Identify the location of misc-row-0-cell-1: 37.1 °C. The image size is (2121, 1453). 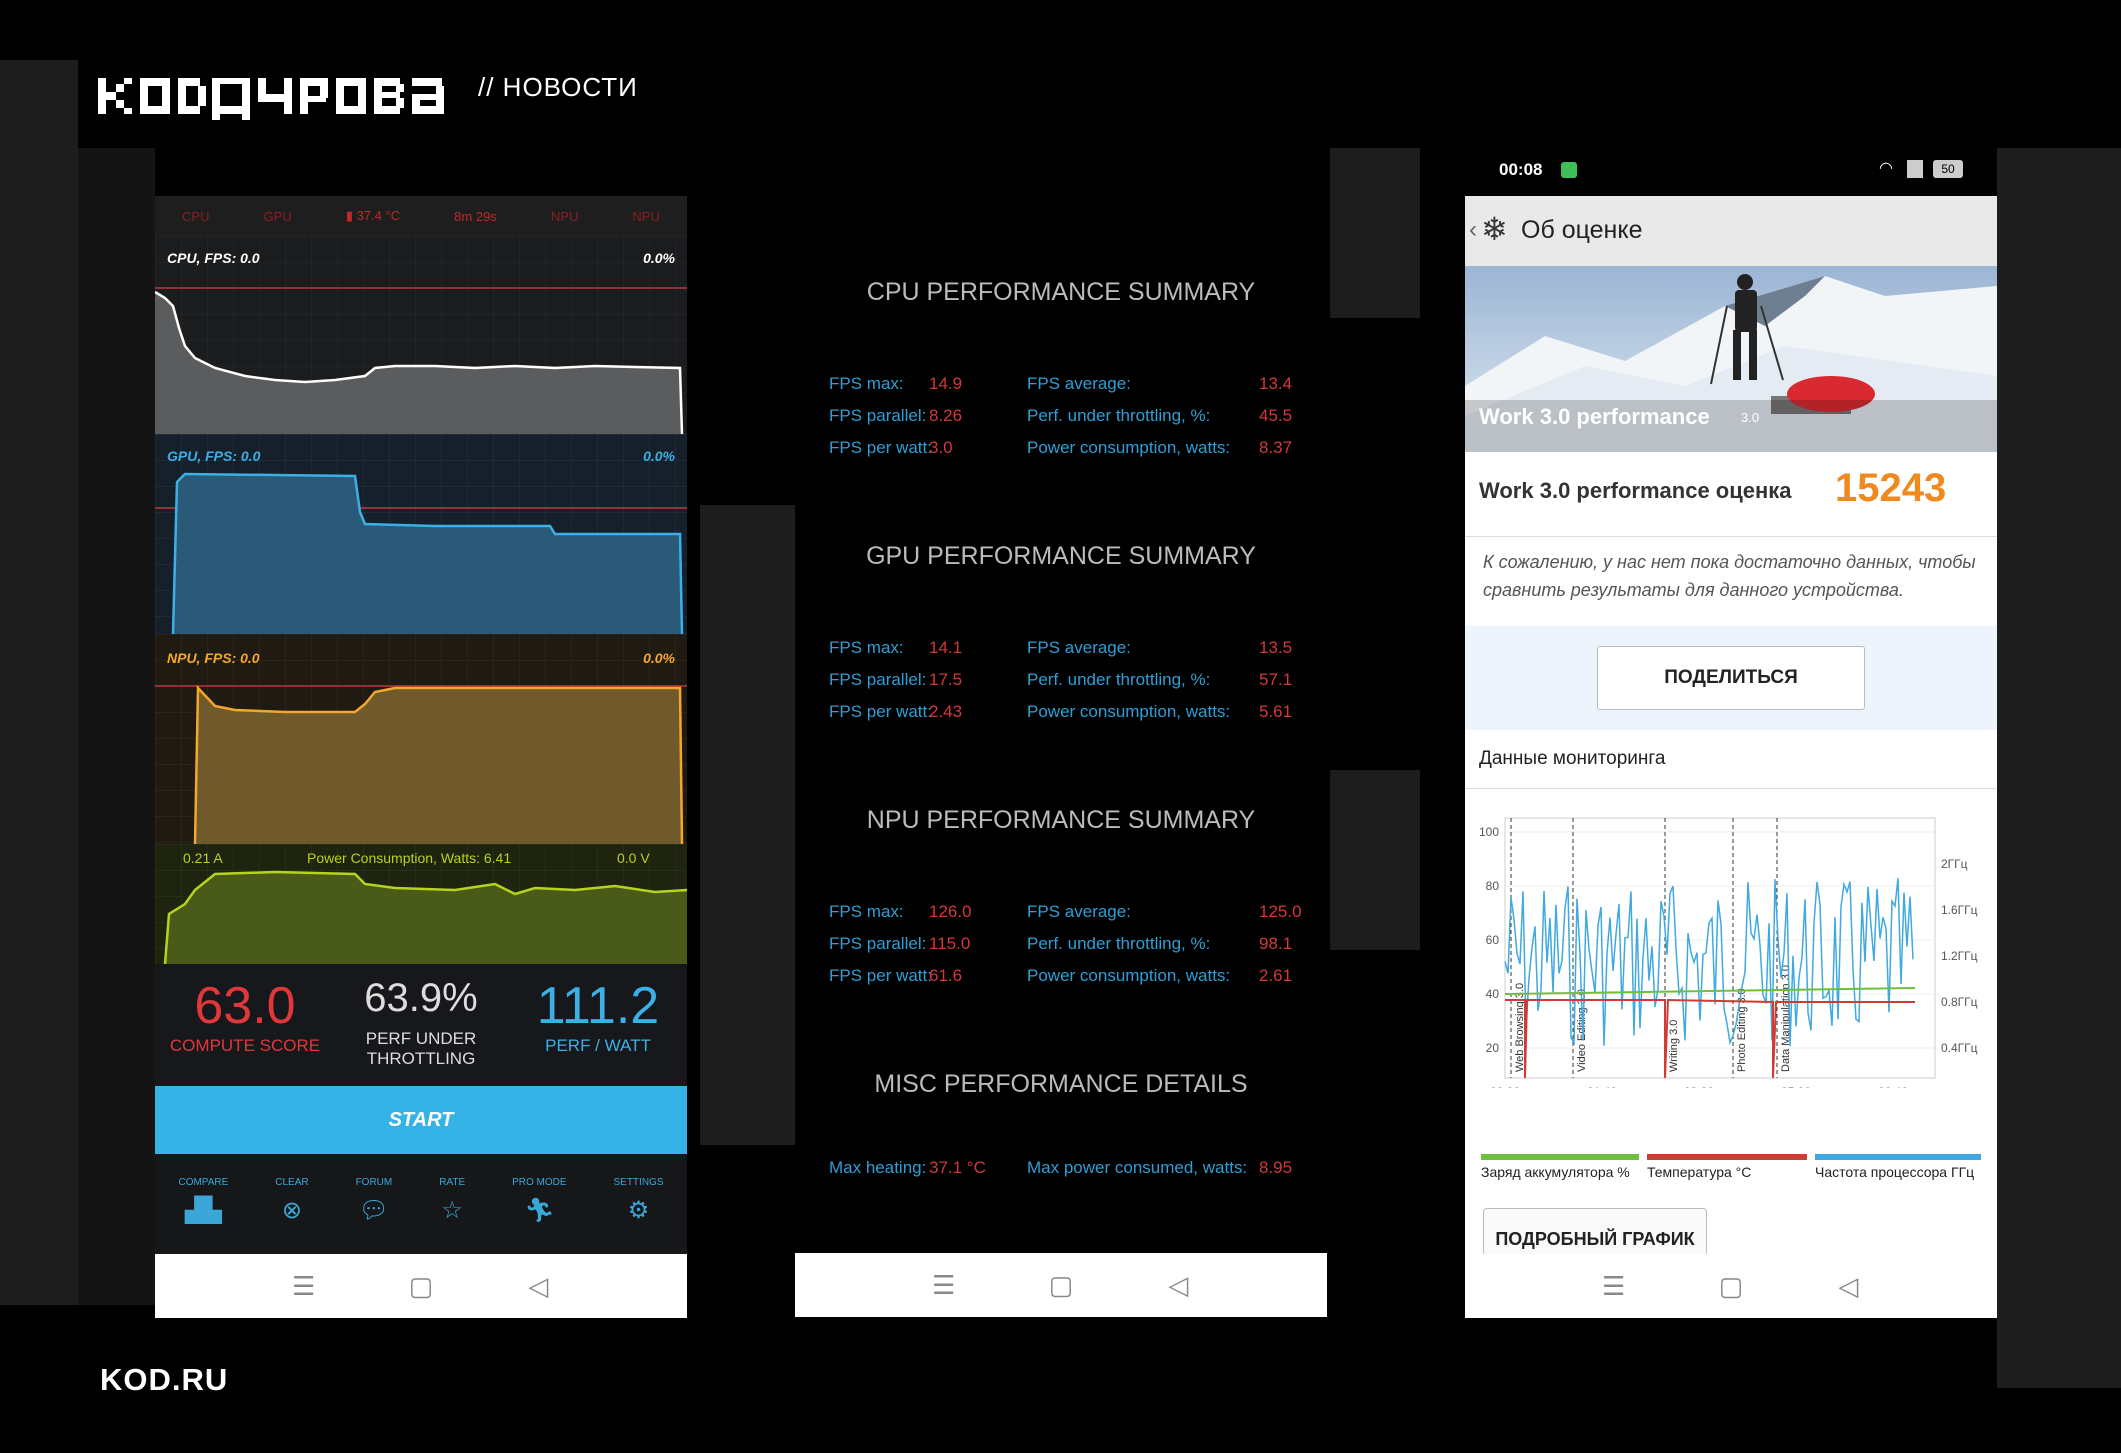
(957, 1167).